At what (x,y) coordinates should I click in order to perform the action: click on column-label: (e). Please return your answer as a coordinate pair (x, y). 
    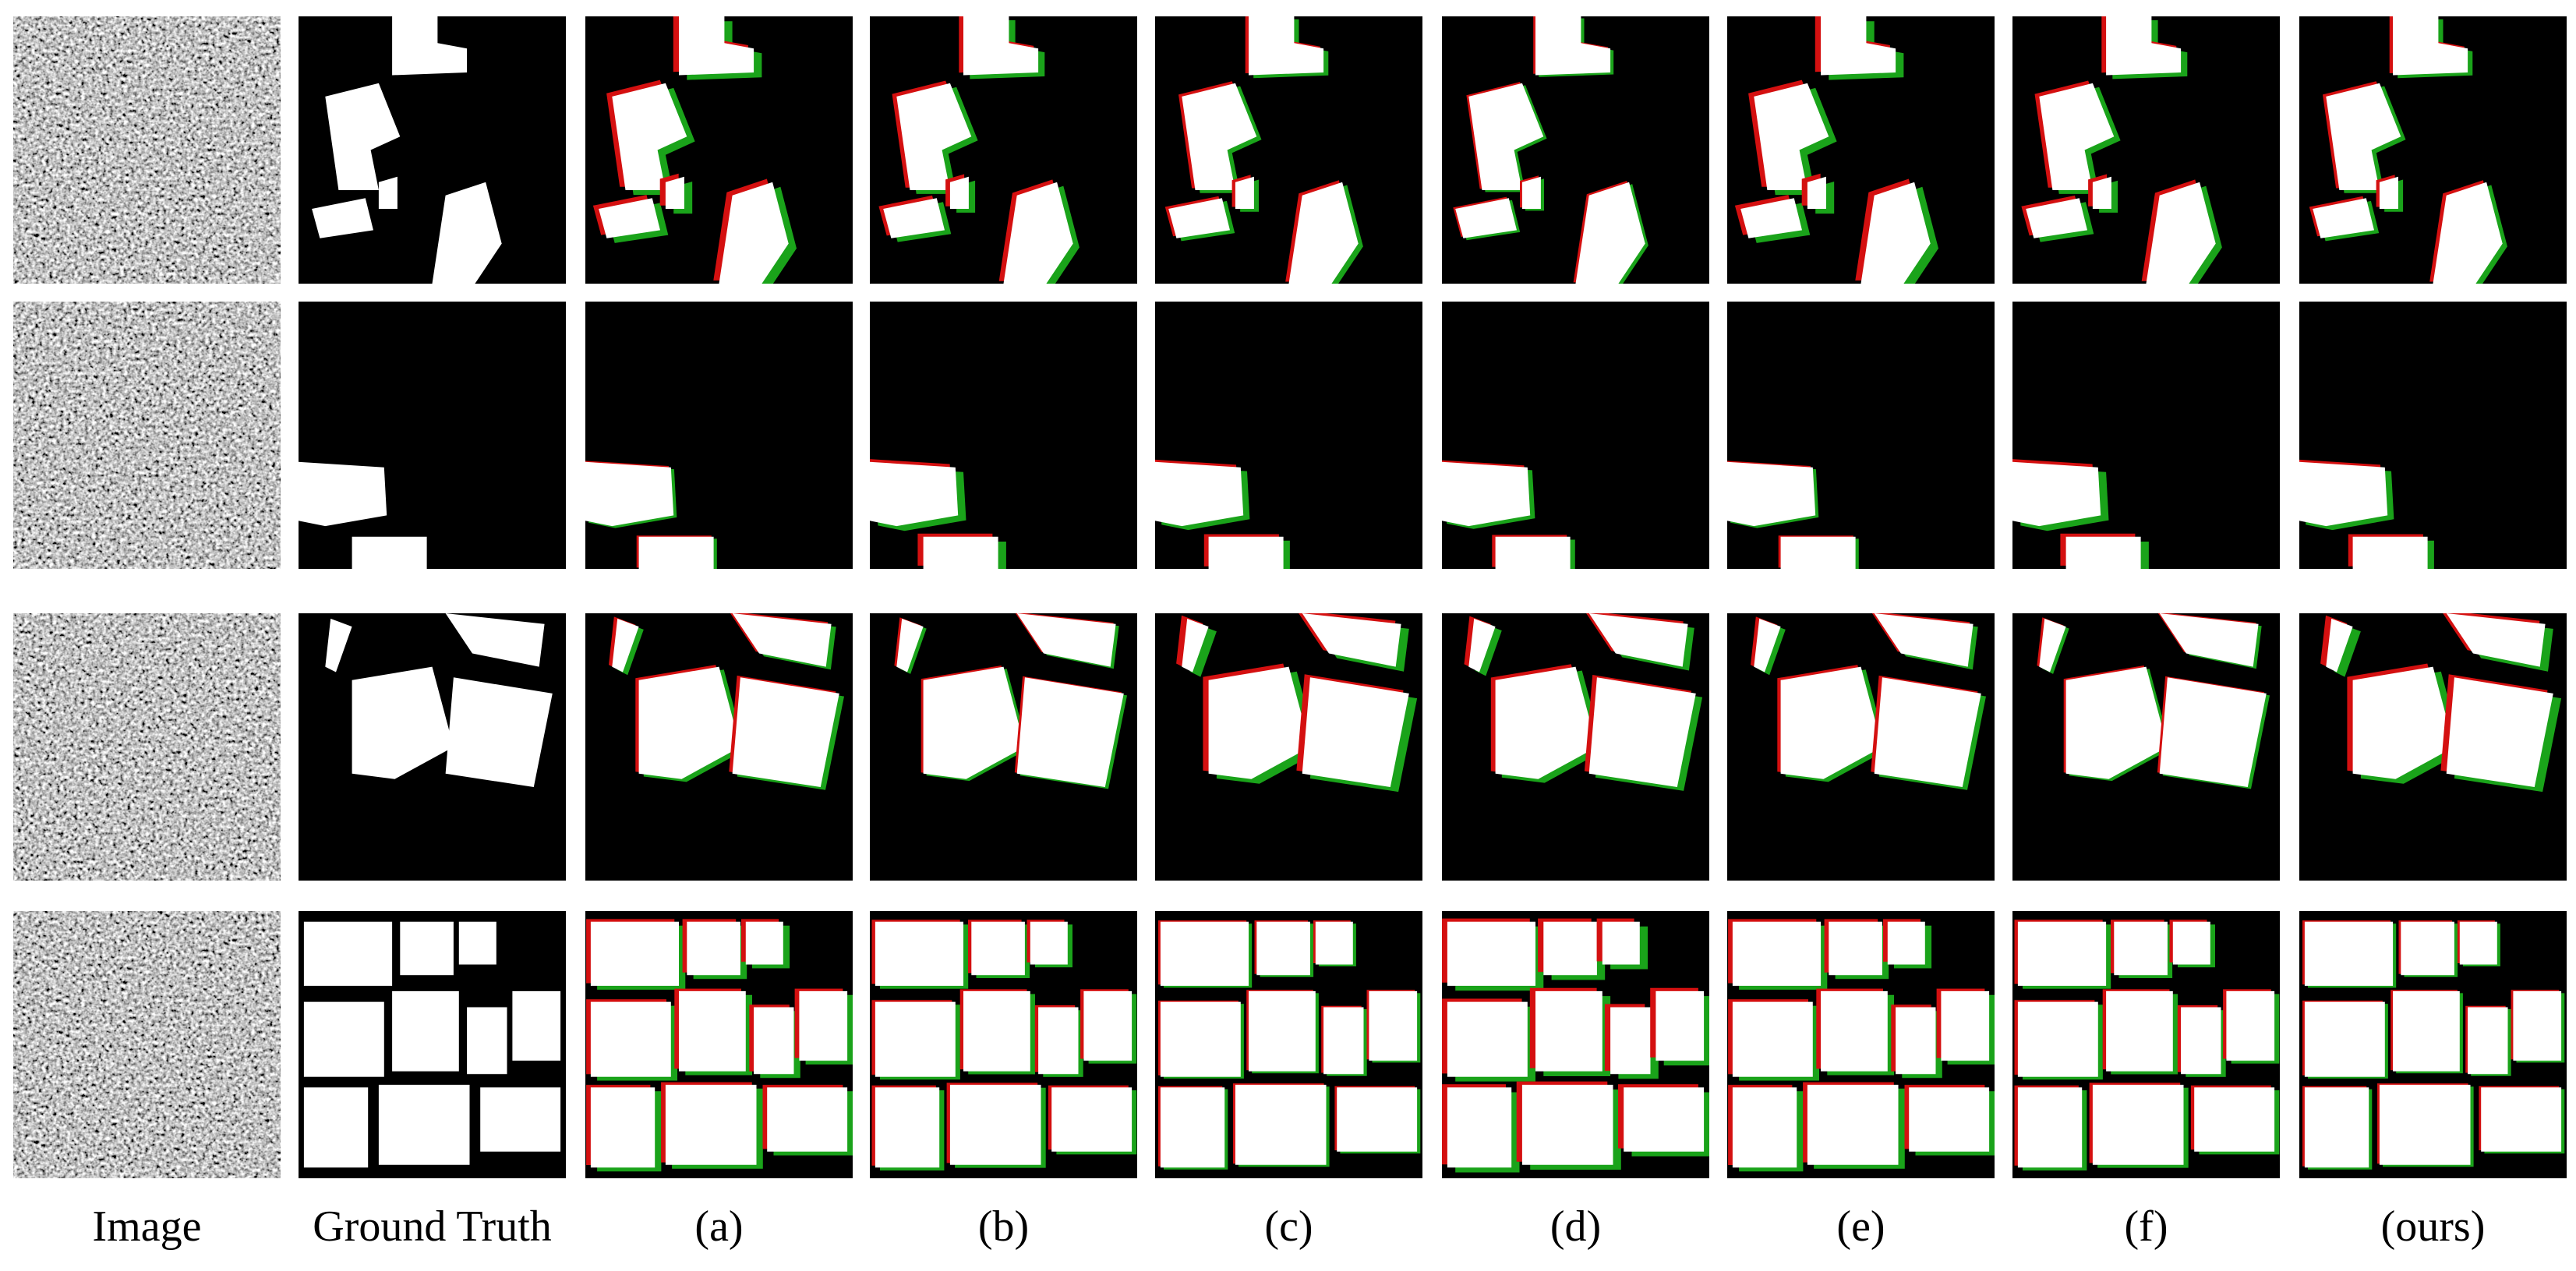
    Looking at the image, I should click on (1860, 1226).